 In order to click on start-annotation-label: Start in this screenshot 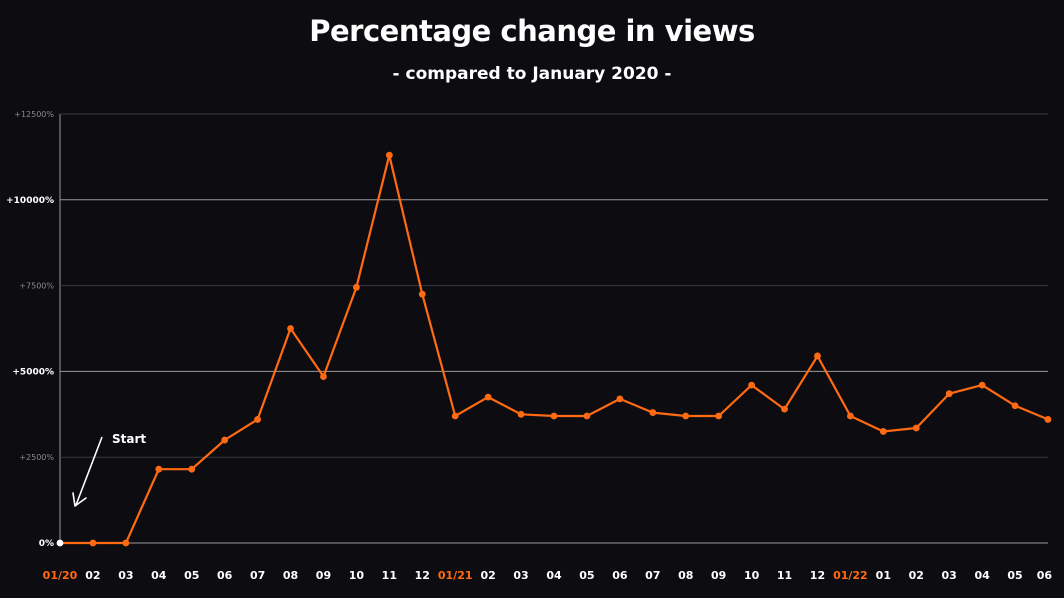, I will do `click(129, 439)`.